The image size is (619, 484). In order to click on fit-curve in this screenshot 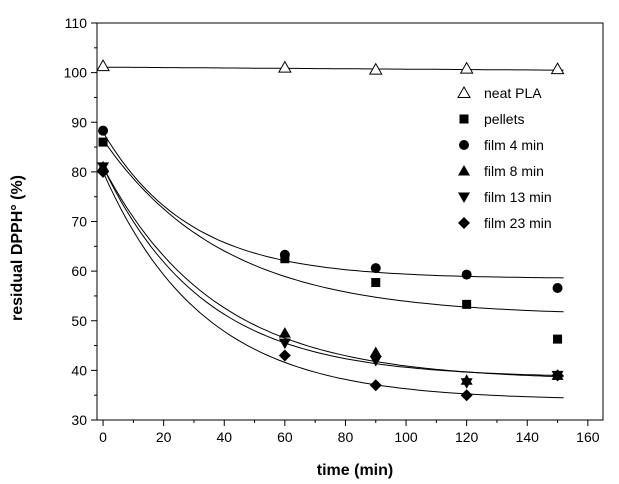, I will do `click(333, 68)`.